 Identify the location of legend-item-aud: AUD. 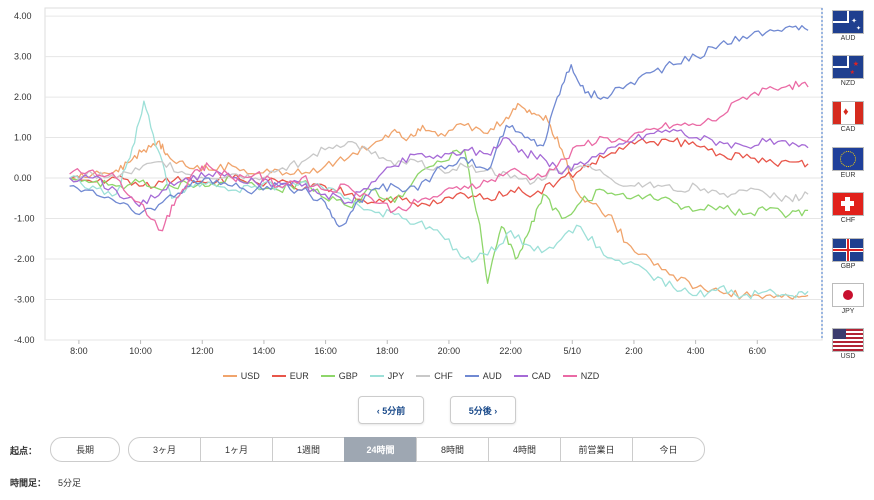
(483, 376).